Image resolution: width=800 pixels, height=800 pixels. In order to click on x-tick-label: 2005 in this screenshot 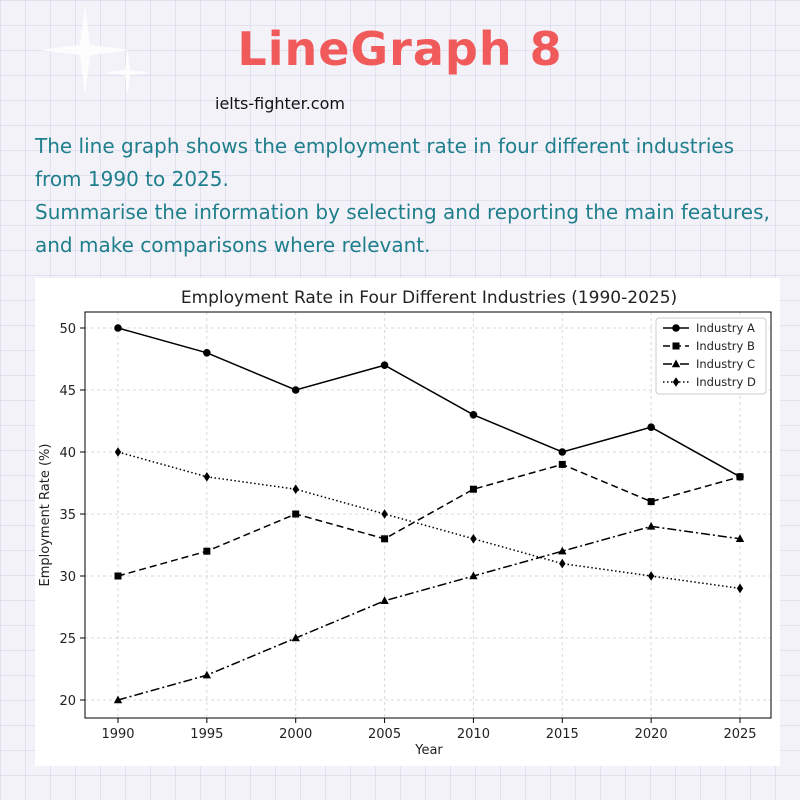, I will do `click(384, 734)`.